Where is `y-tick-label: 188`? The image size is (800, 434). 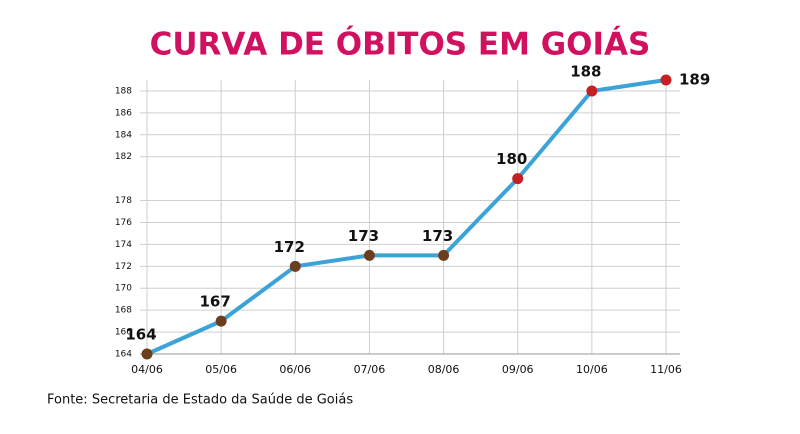 y-tick-label: 188 is located at coordinates (123, 91).